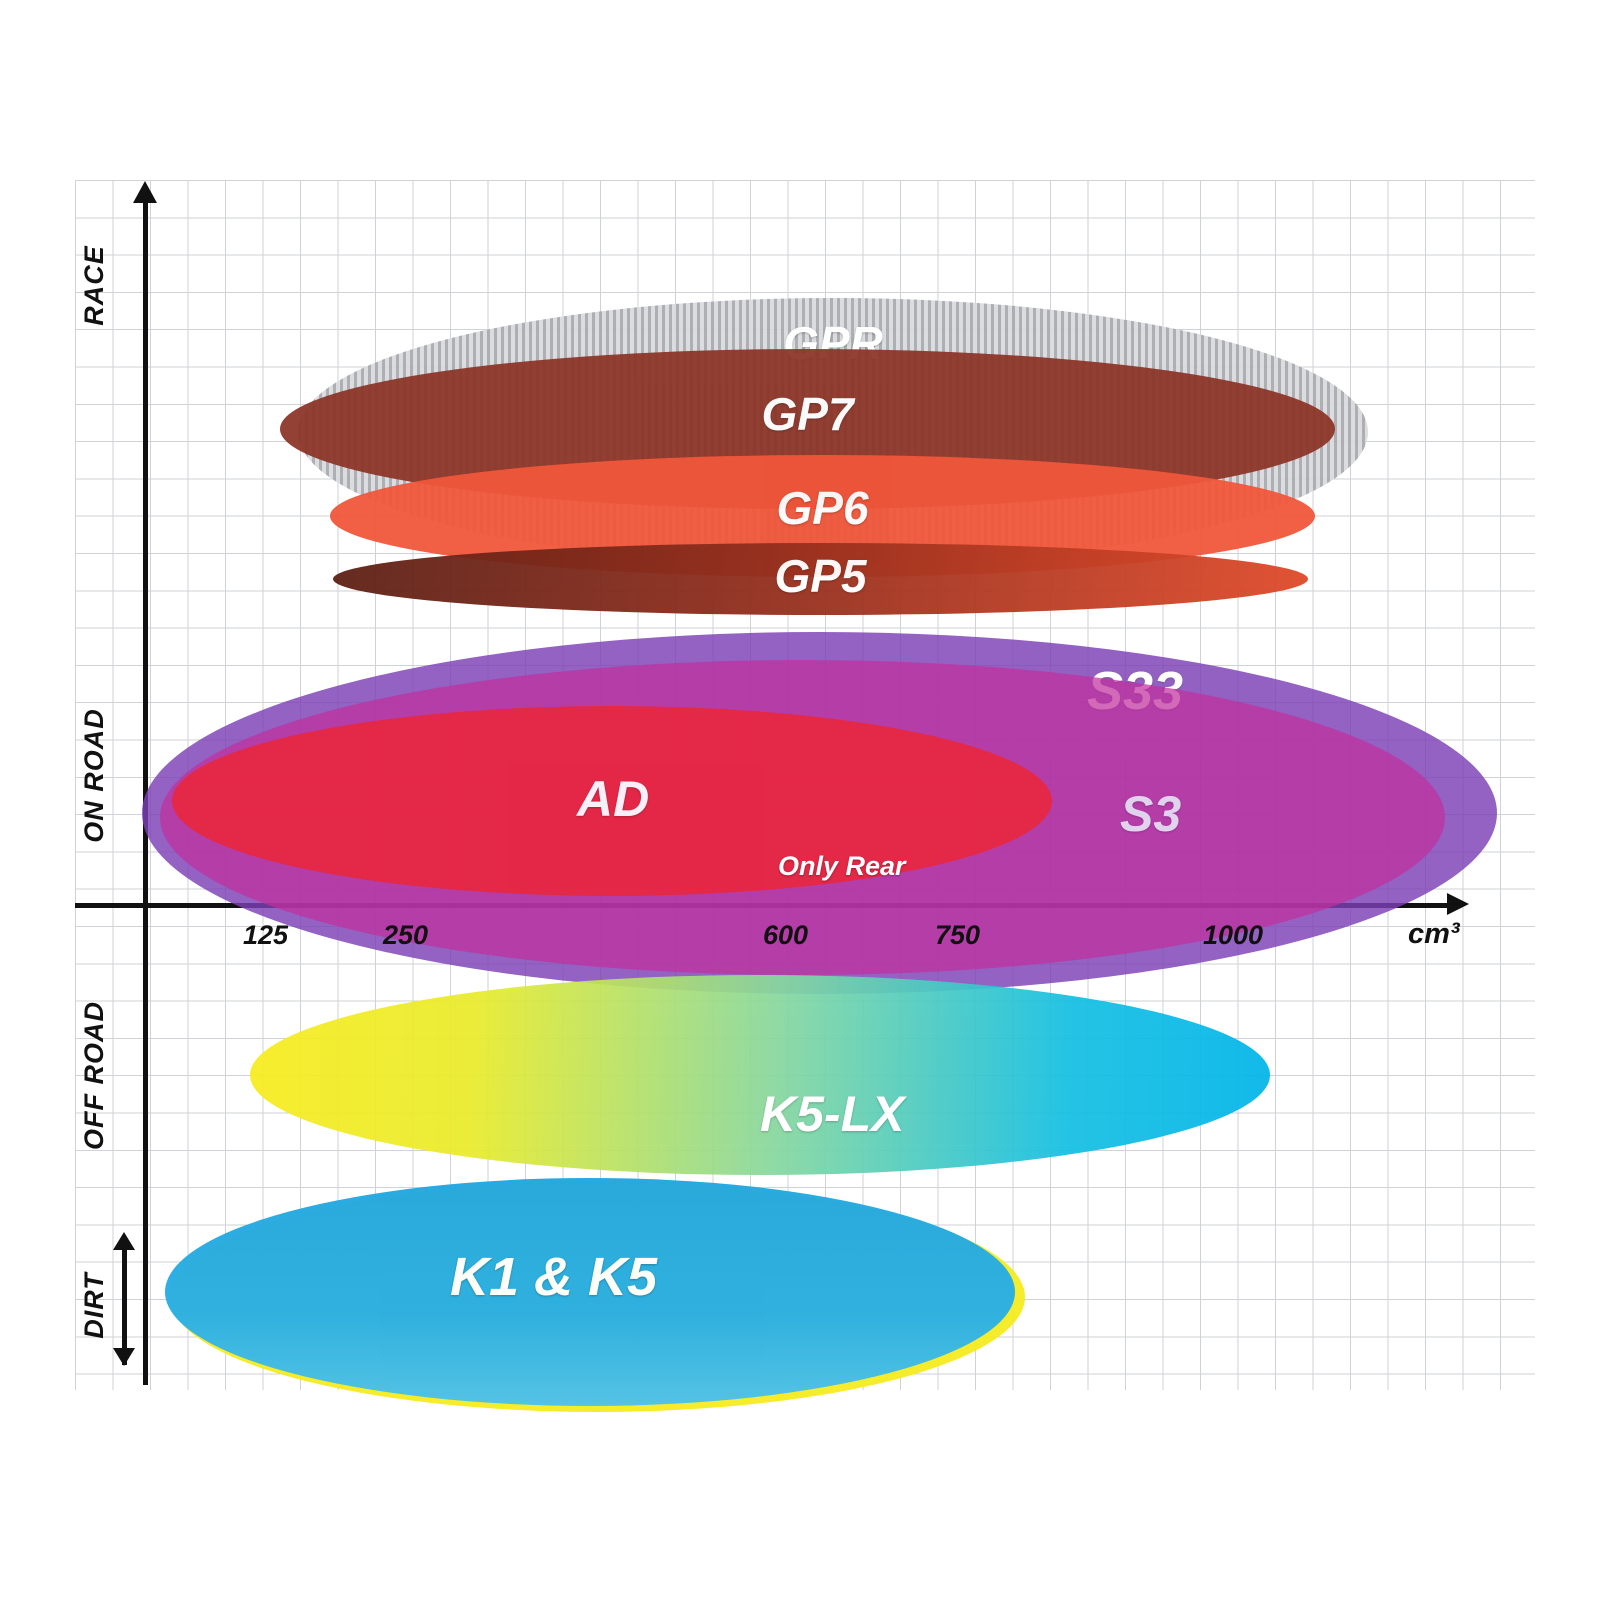 This screenshot has height=1600, width=1600. I want to click on blob-gp6-label: GP6, so click(822, 508).